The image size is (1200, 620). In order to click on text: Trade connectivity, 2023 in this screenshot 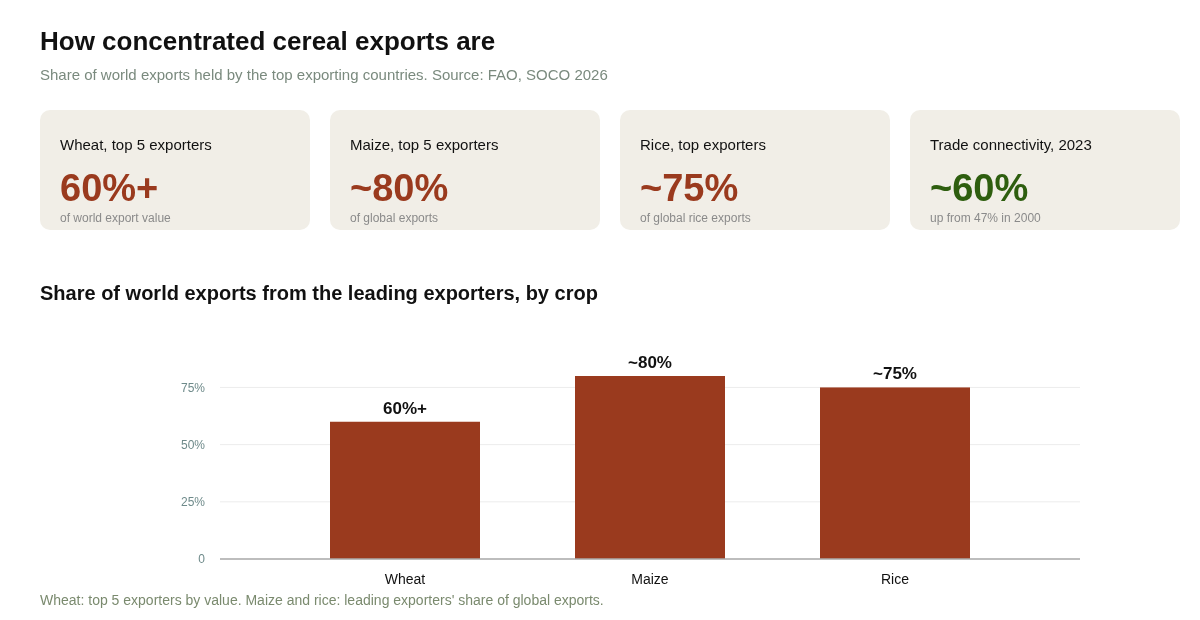, I will do `click(1011, 144)`.